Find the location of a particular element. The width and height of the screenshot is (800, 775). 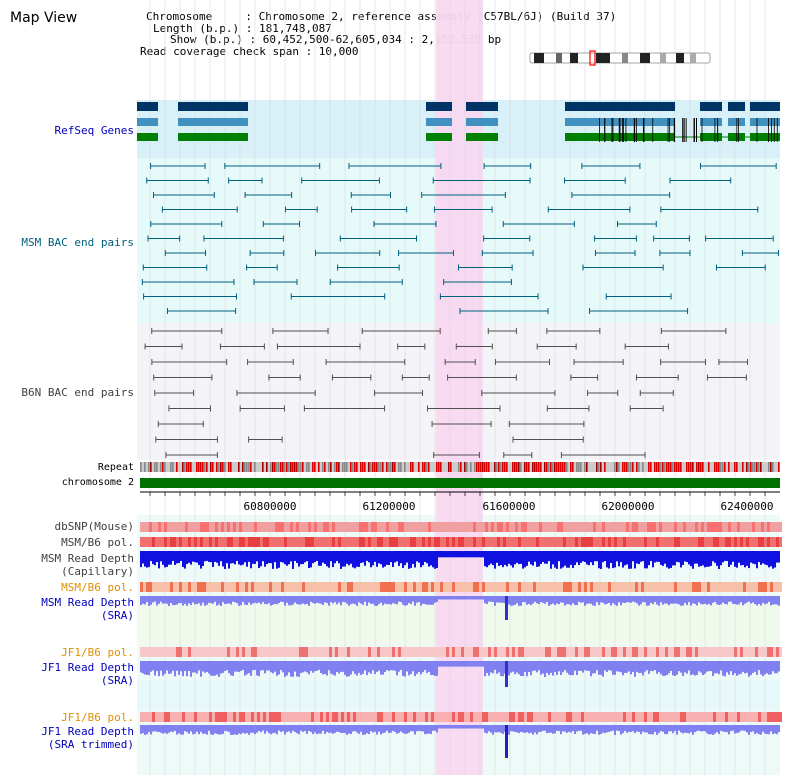

label-refseq-genes: RefSeq Genes is located at coordinates (94, 130).